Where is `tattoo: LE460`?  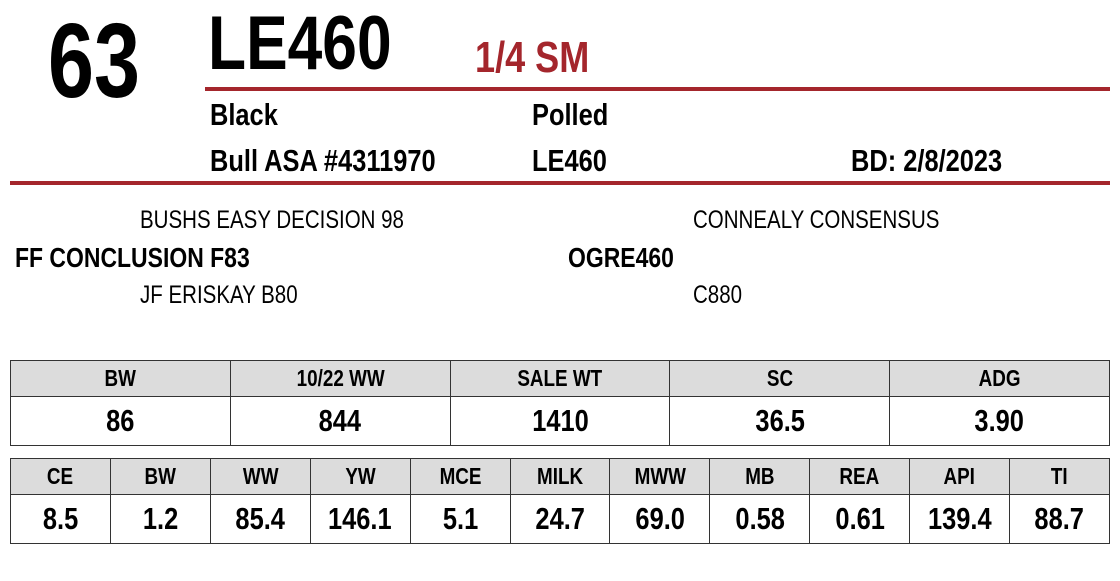
tattoo: LE460 is located at coordinates (569, 160).